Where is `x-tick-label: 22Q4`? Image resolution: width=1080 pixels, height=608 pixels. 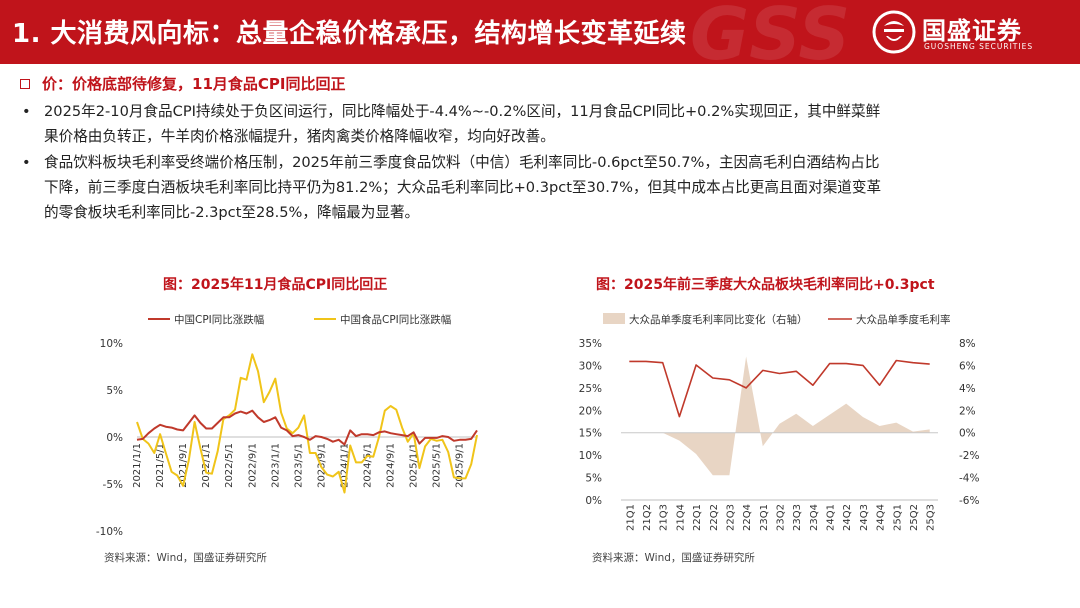 x-tick-label: 22Q4 is located at coordinates (747, 517).